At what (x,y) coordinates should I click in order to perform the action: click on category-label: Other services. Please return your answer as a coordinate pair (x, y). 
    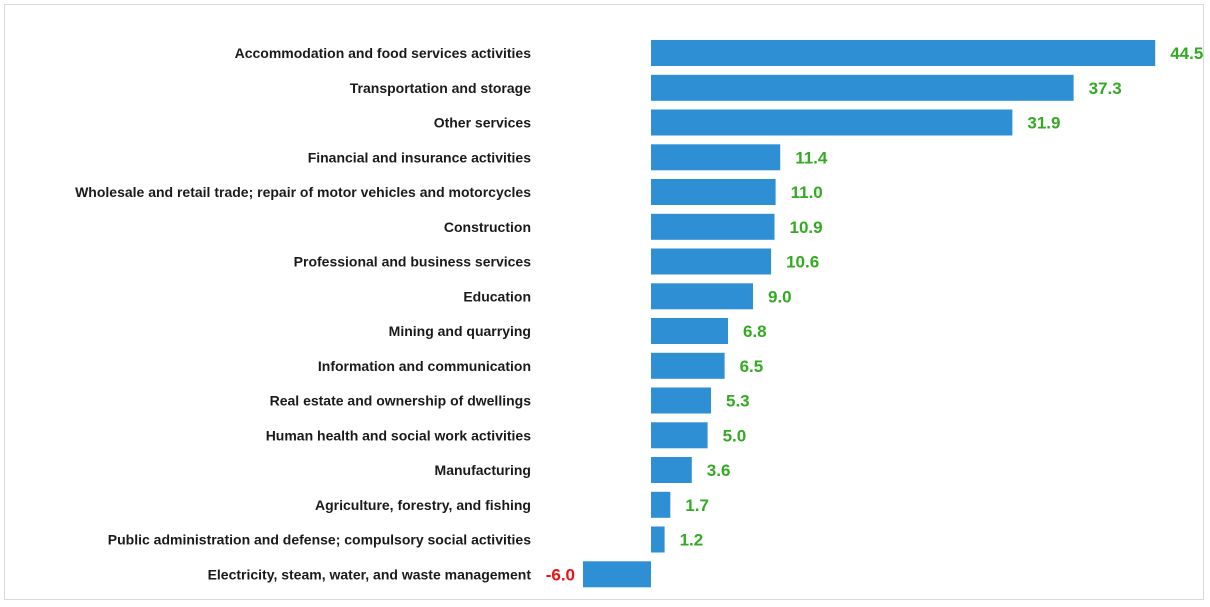
    Looking at the image, I should click on (482, 123).